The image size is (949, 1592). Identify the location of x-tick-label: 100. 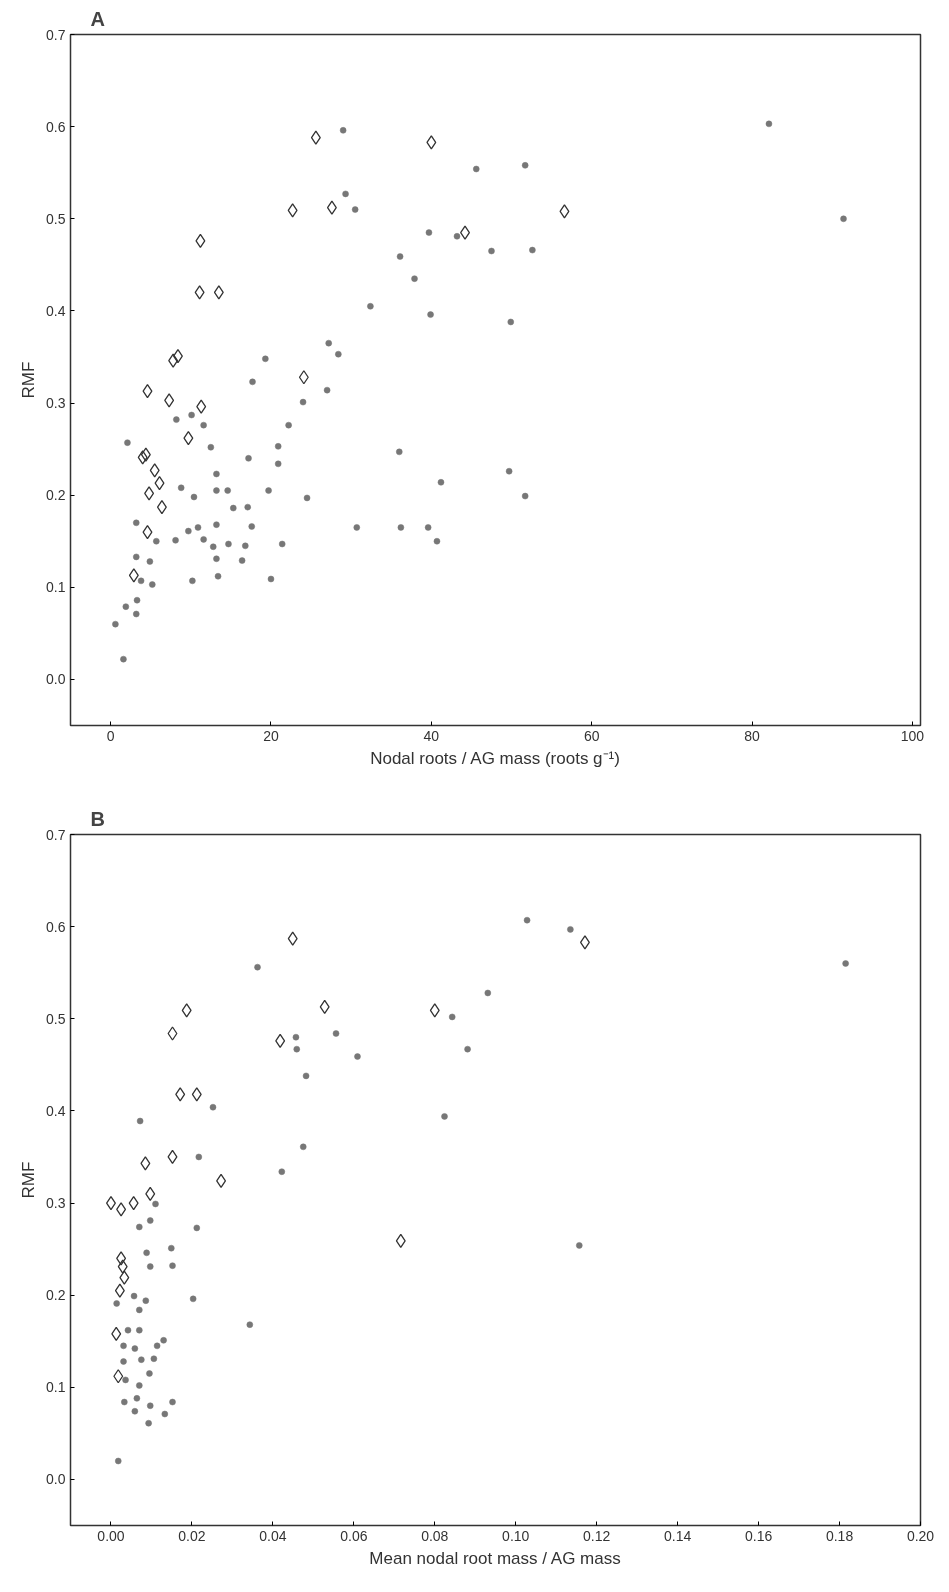
(912, 735).